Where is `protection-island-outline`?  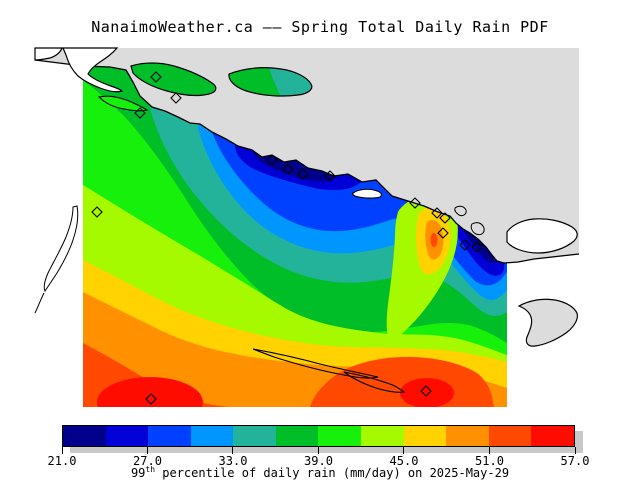
protection-island-outline is located at coordinates (477, 229).